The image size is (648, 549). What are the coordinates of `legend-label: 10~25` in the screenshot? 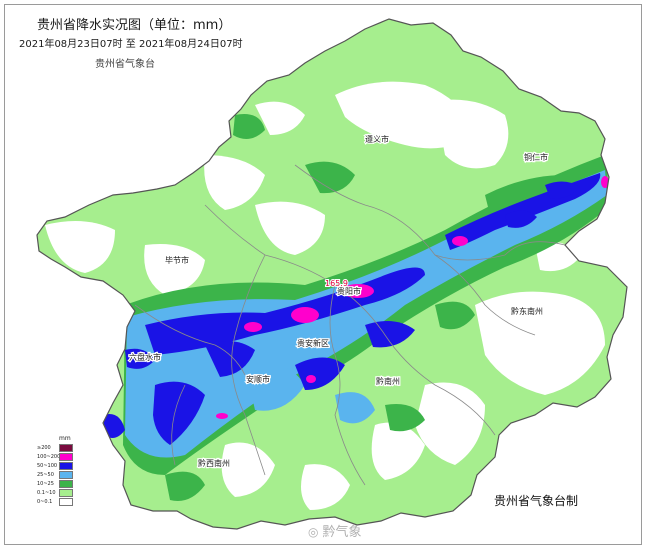 It's located at (45, 483).